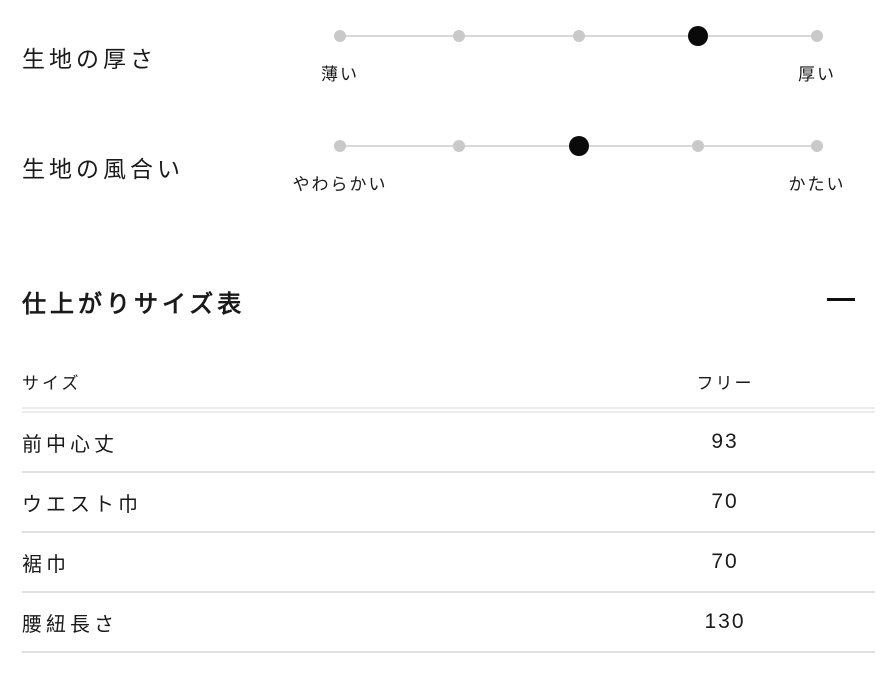 Image resolution: width=896 pixels, height=690 pixels. Describe the element at coordinates (568, 182) in the screenshot. I see `fabric-texture-scale-labels: やわらかい かたい` at that location.